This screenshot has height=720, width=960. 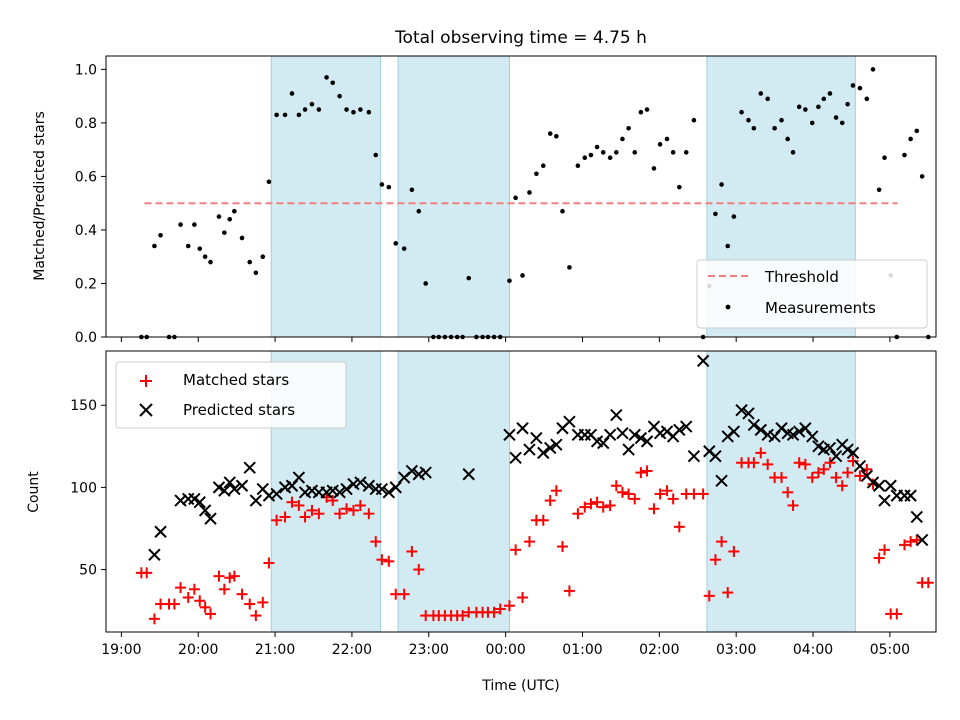 What do you see at coordinates (86, 284) in the screenshot?
I see `top-y-tick-label: 0.2` at bounding box center [86, 284].